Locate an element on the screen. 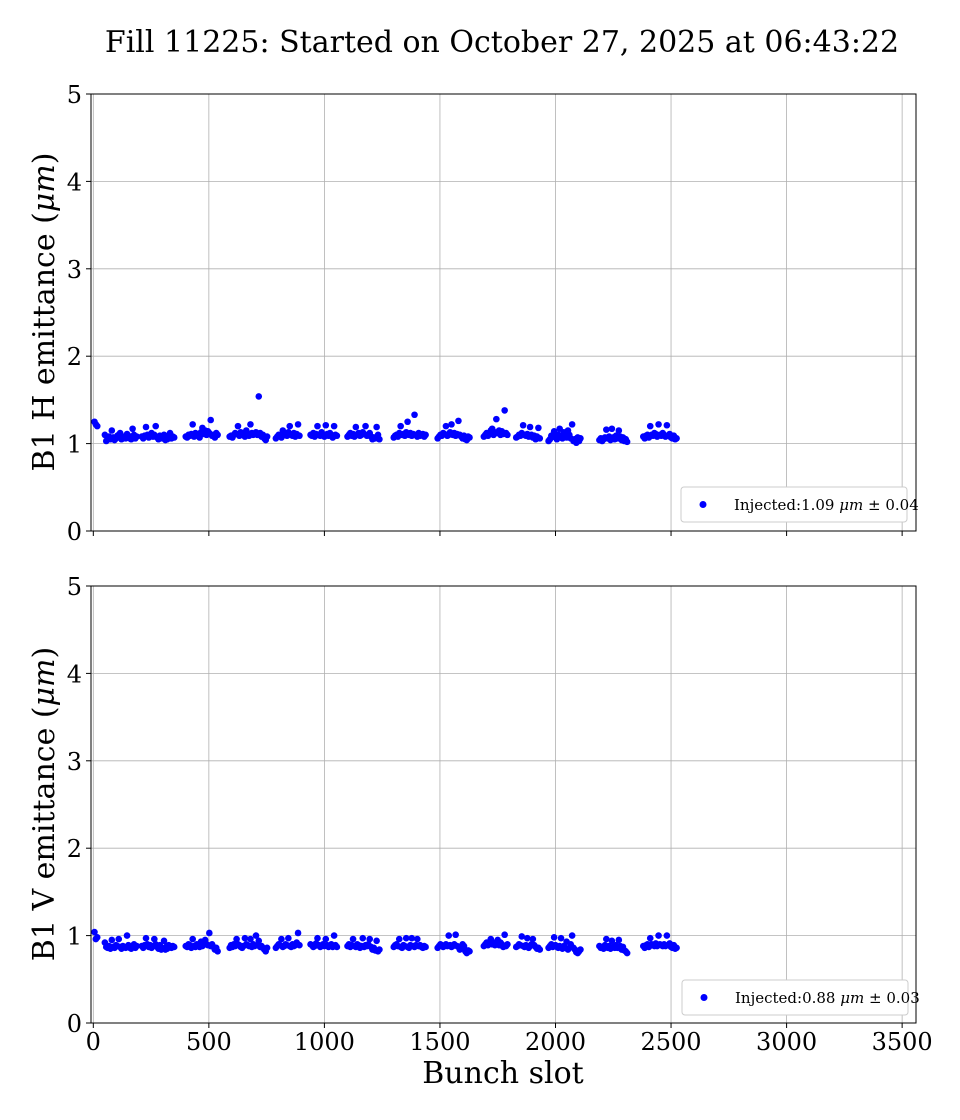  legend-label: Injected:1.09 μm ± 0.04 is located at coordinates (826, 505).